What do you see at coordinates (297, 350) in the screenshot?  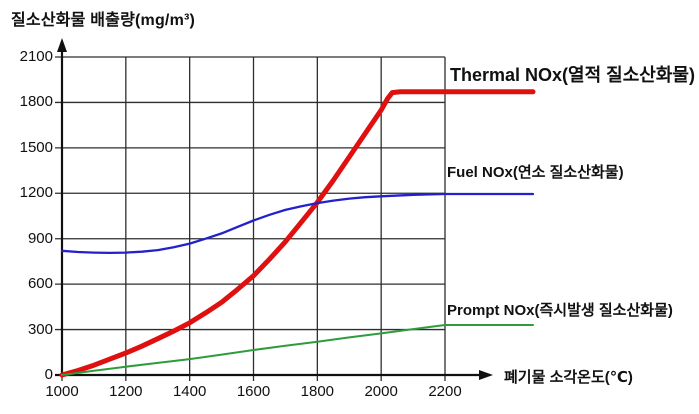 I see `prompt-nox-line` at bounding box center [297, 350].